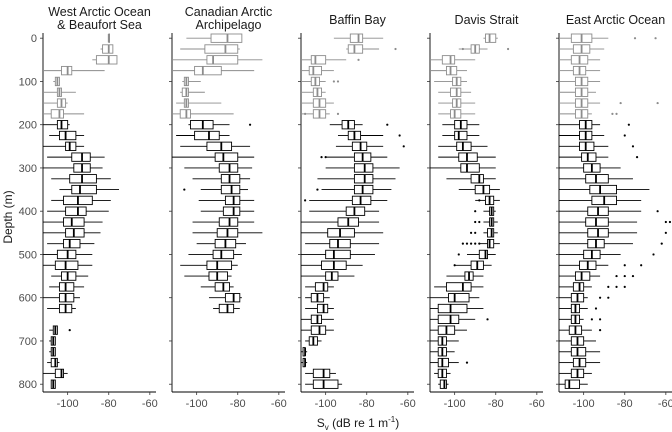 This screenshot has height=432, width=672. I want to click on panel-title: Davis Strait, so click(487, 20).